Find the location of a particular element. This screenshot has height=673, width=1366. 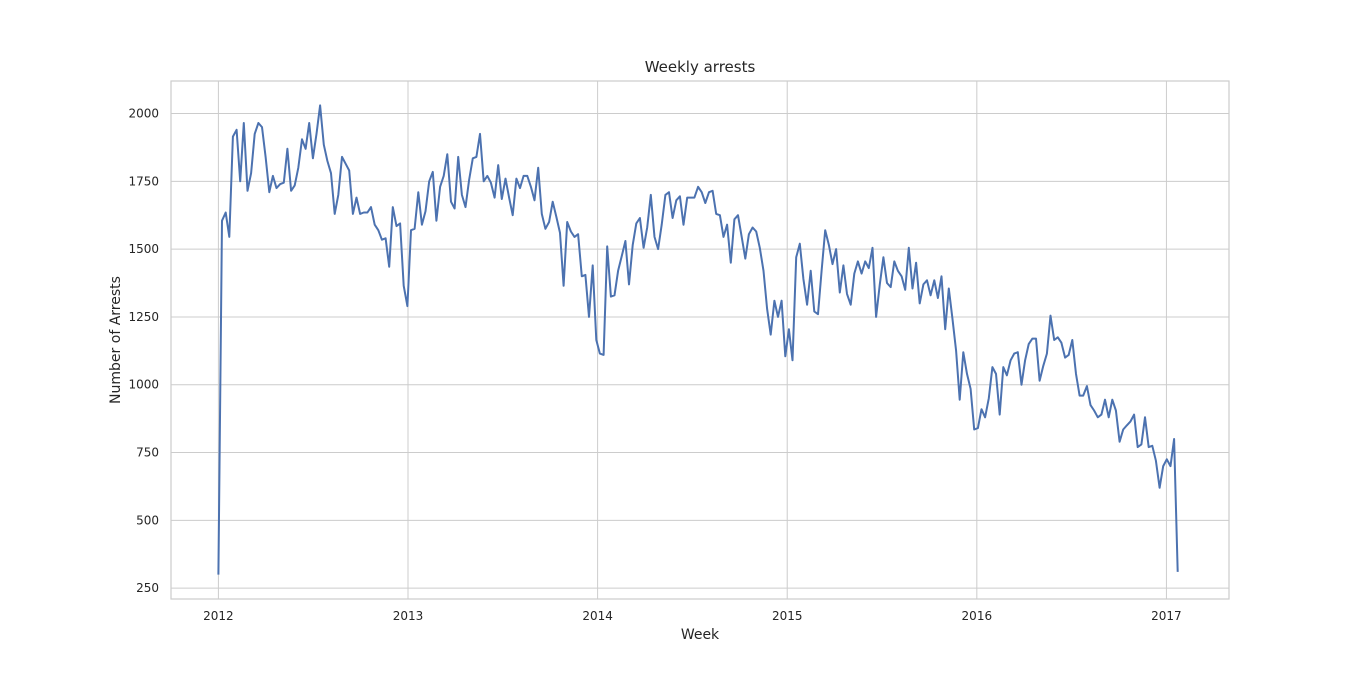

x-tick-label: 2016 is located at coordinates (977, 616).